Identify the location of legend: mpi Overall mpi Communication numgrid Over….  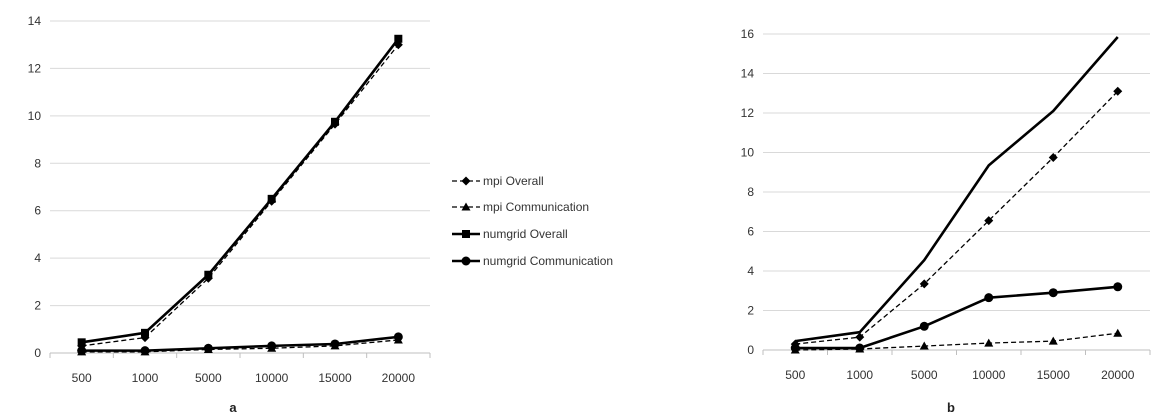
(532, 221).